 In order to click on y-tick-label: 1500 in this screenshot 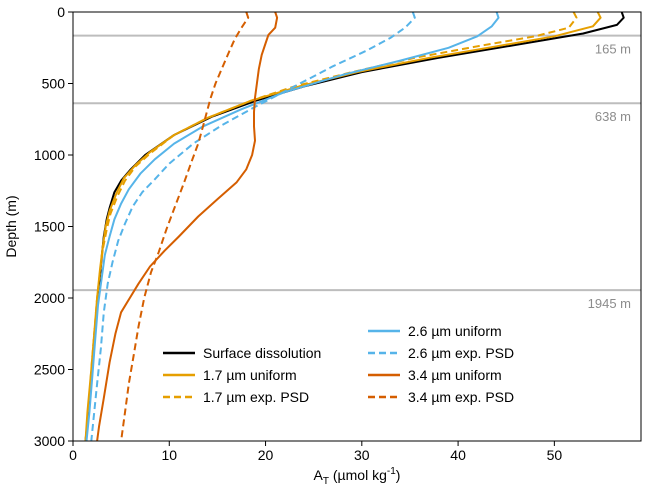, I will do `click(49, 227)`.